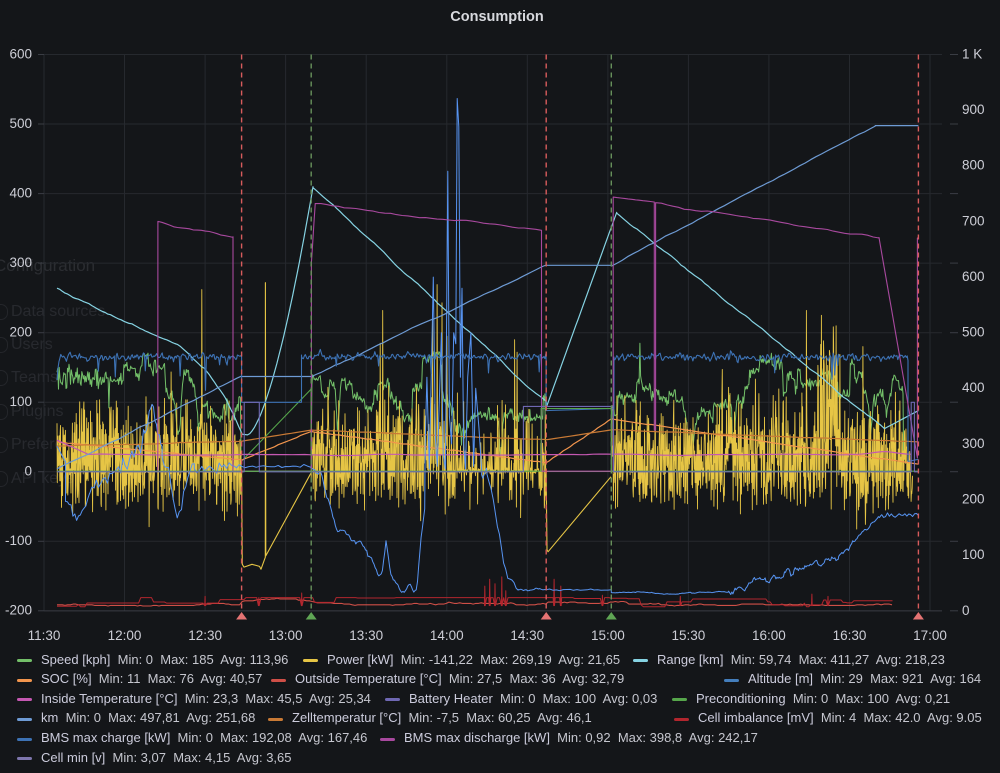  I want to click on svg-text: 16:00, so click(769, 635).